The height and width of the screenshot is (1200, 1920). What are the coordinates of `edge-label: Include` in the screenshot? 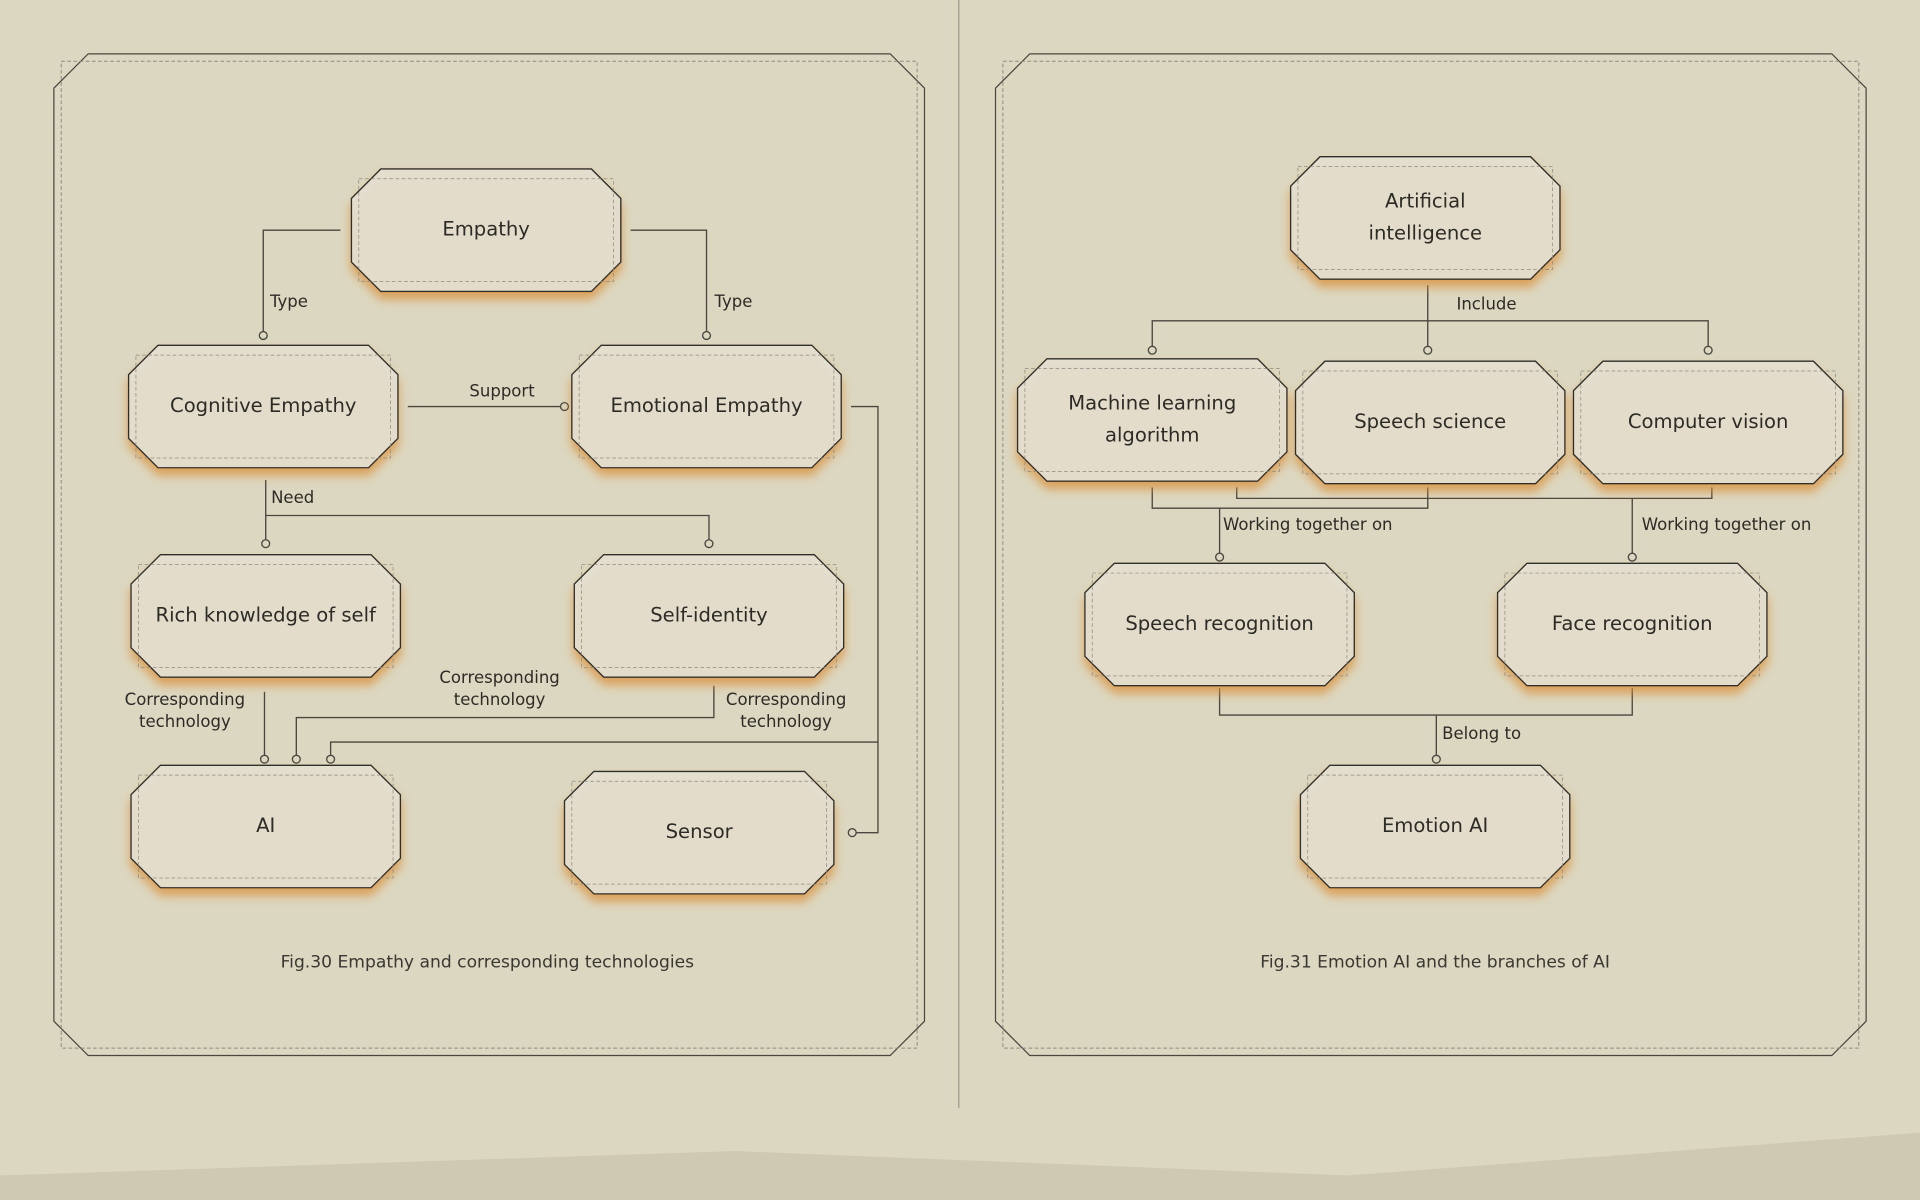 It's located at (1486, 303).